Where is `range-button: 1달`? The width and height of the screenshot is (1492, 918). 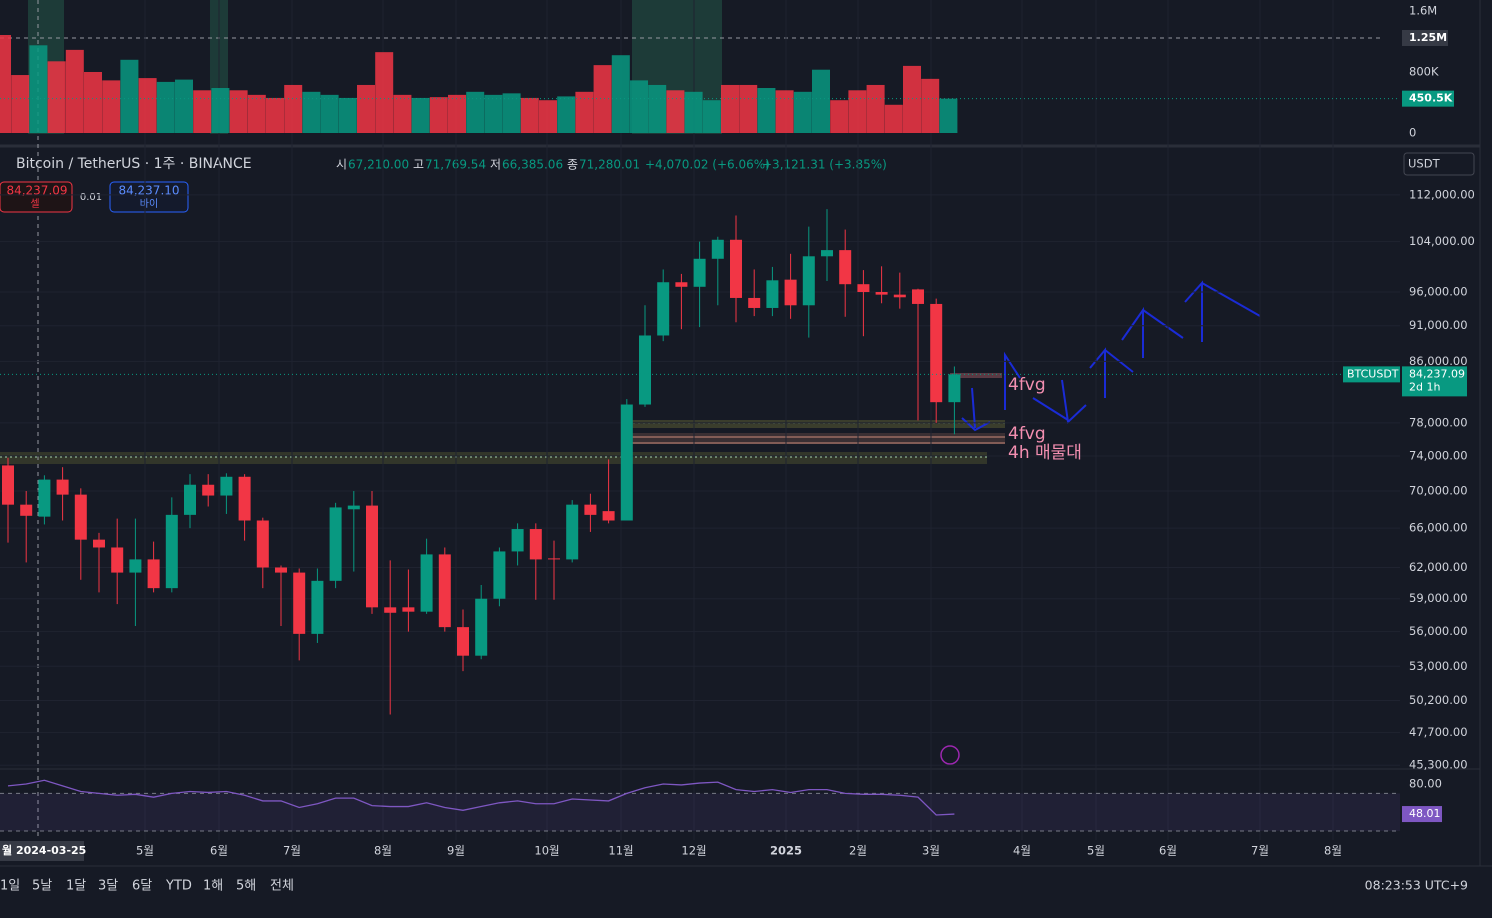 range-button: 1달 is located at coordinates (76, 886).